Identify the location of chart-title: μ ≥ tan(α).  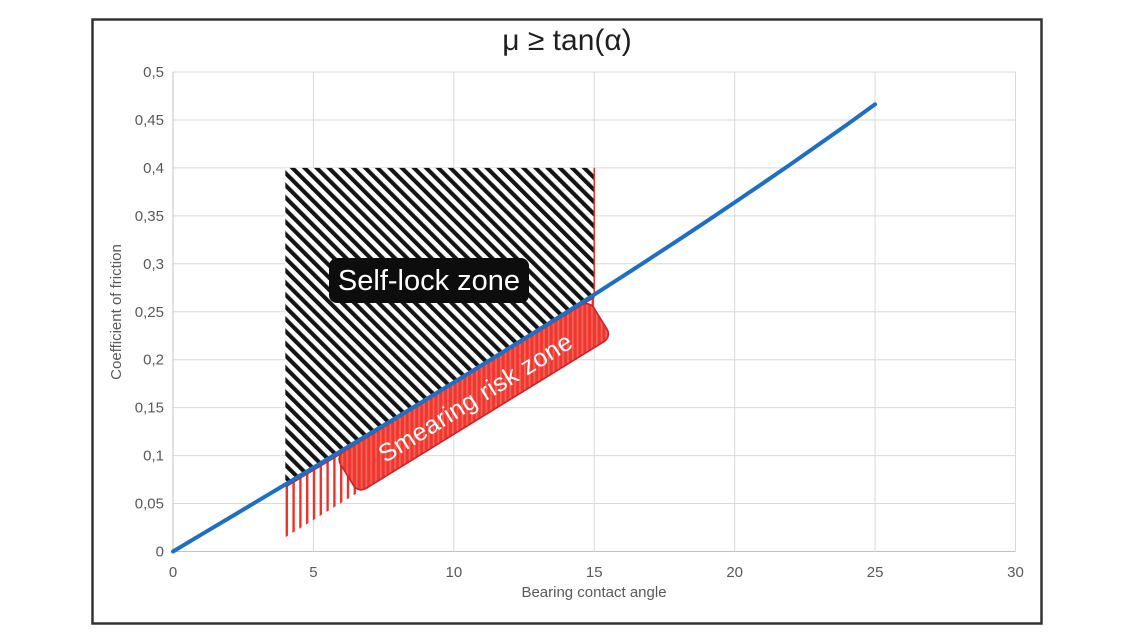
(566, 40).